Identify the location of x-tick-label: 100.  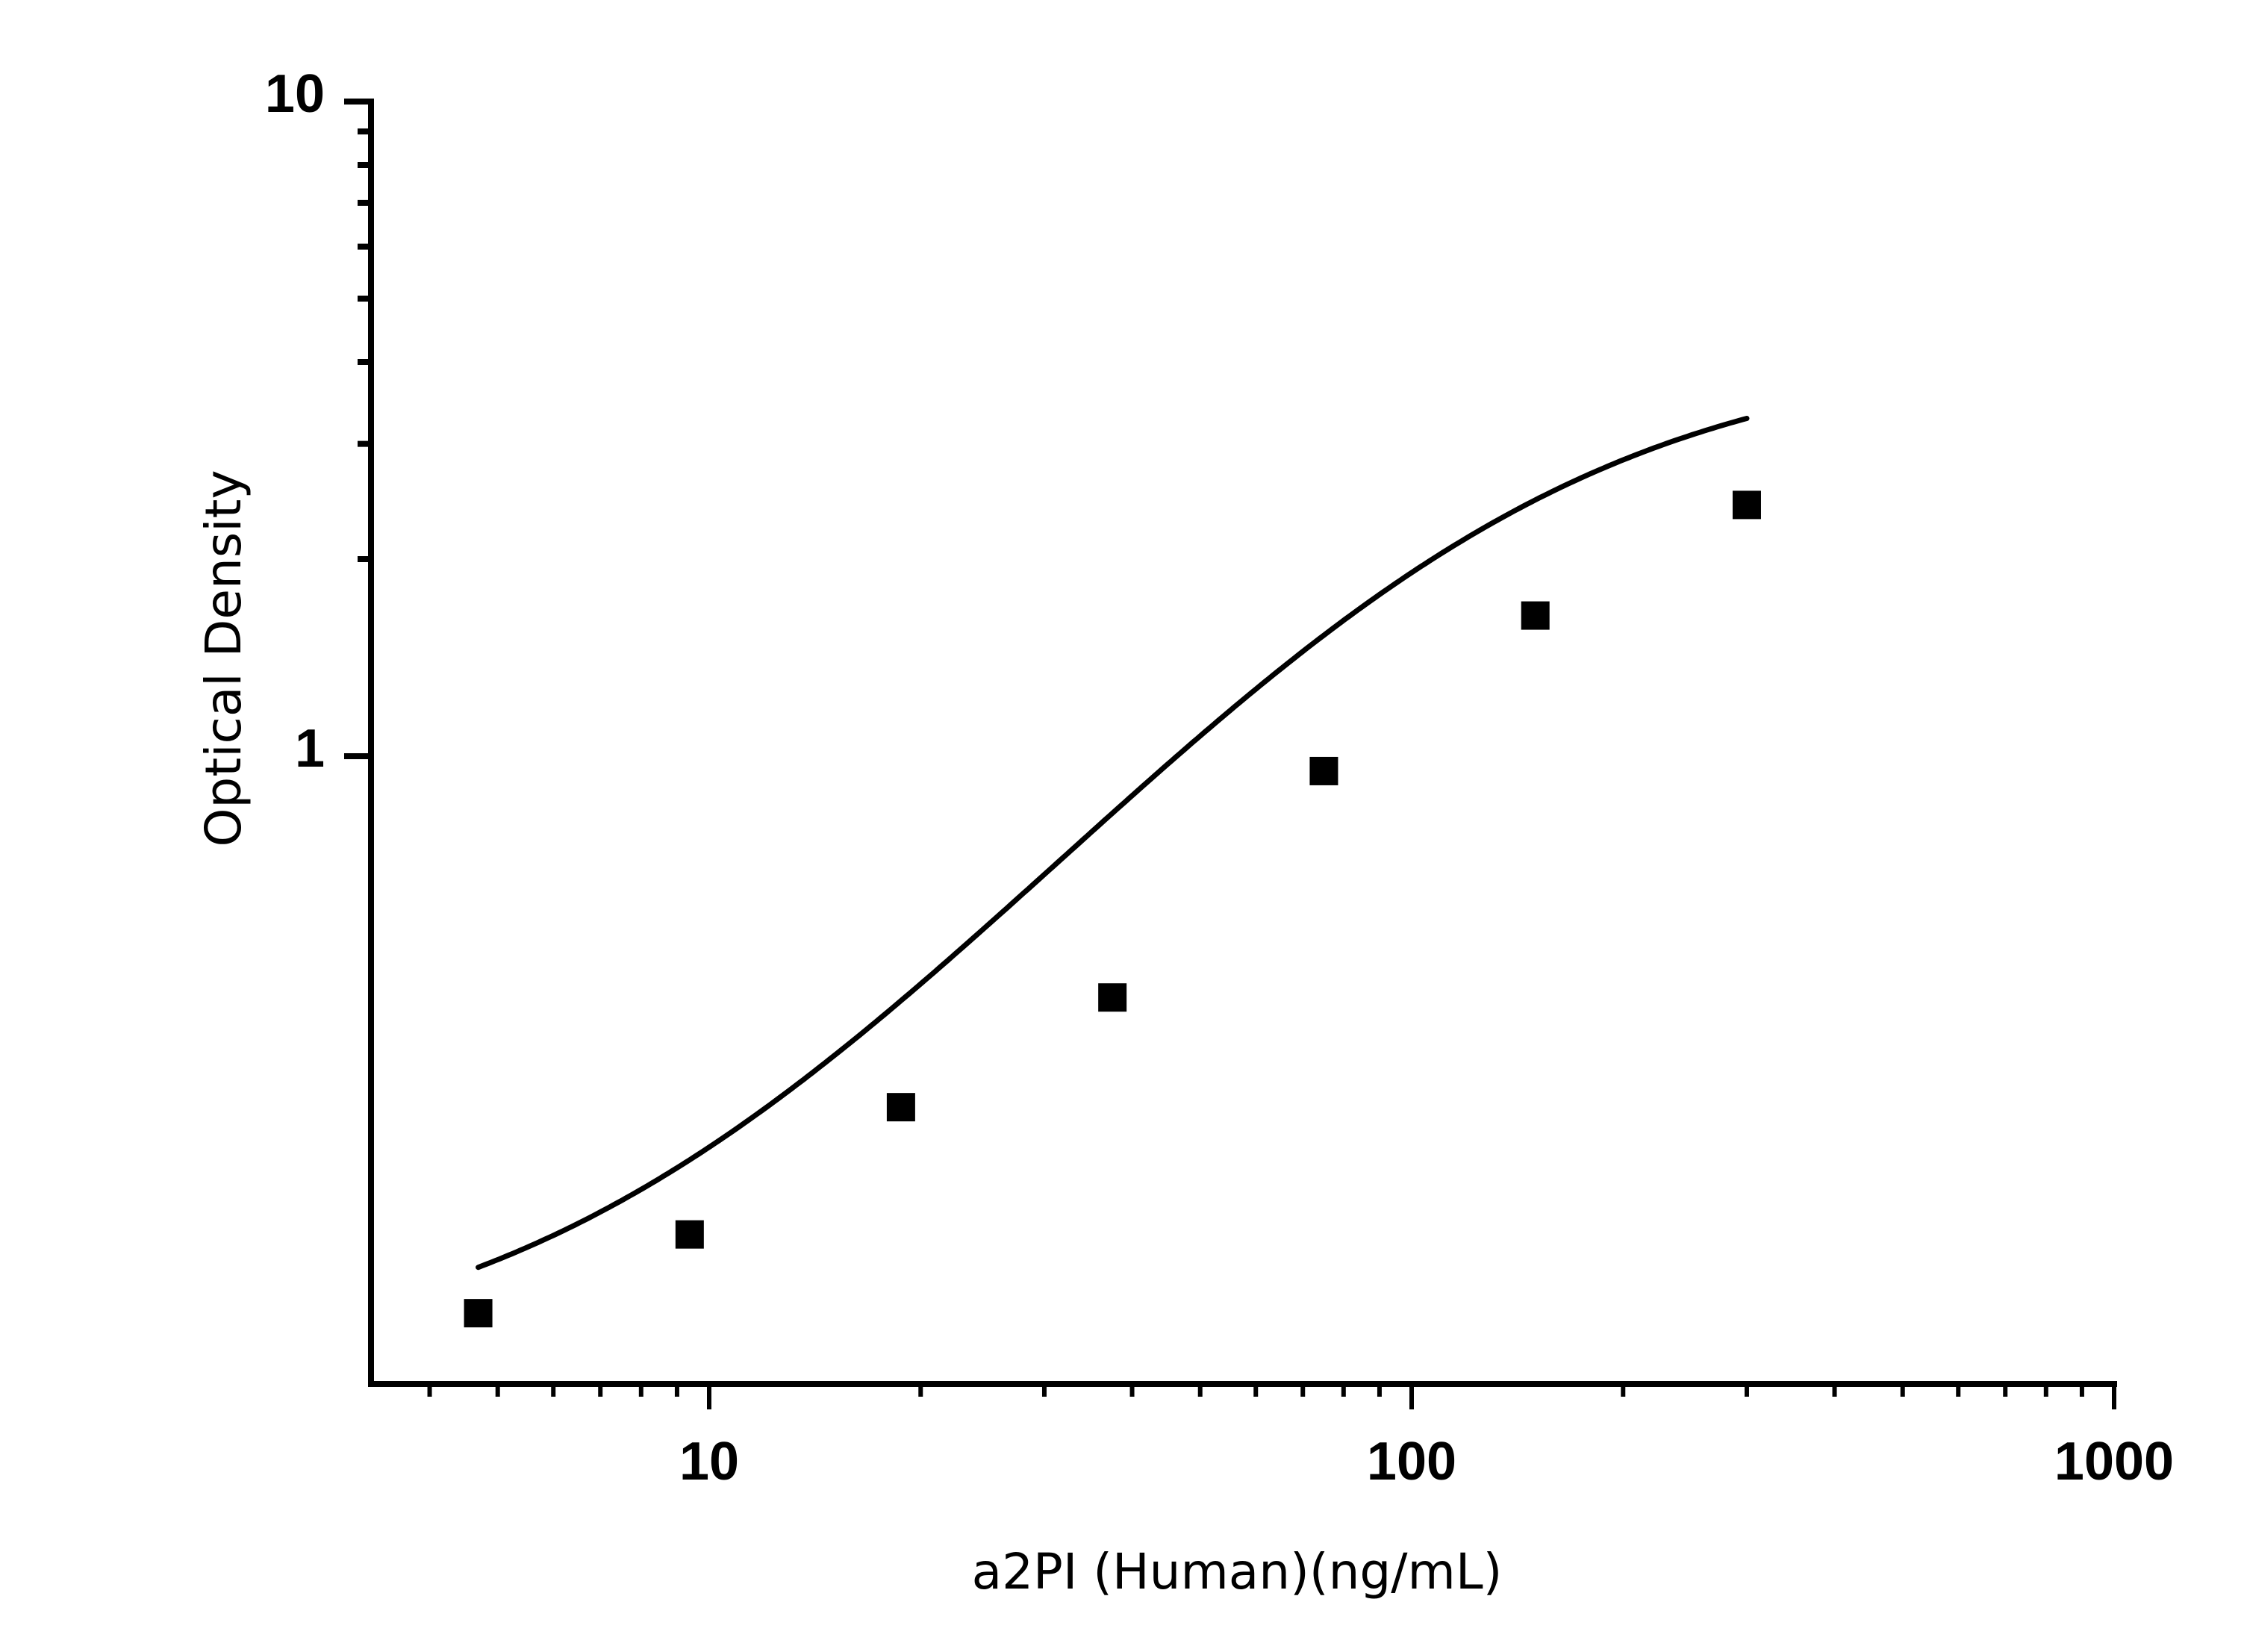
(1411, 1462).